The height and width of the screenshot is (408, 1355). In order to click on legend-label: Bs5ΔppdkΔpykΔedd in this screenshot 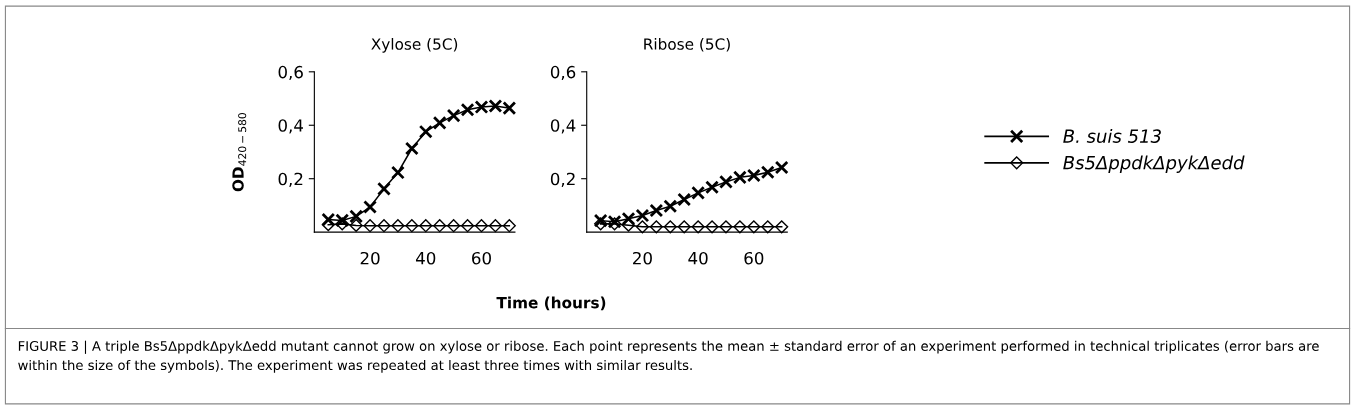, I will do `click(1154, 164)`.